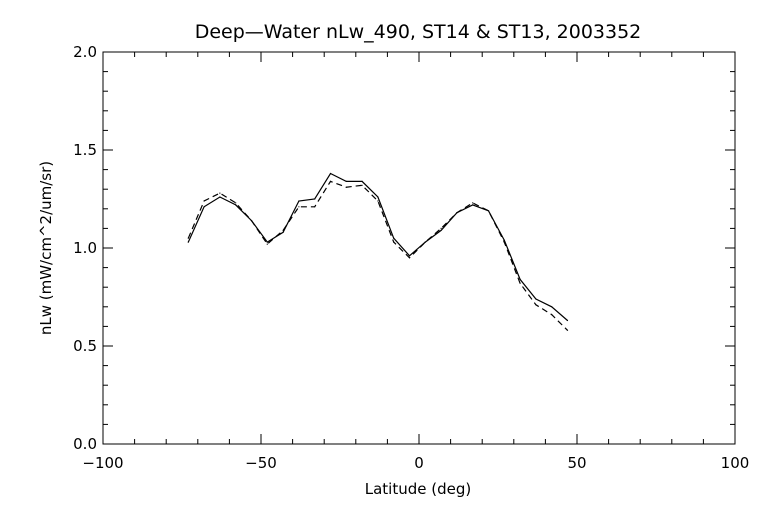 This screenshot has width=768, height=512. What do you see at coordinates (46, 248) in the screenshot?
I see `y-axis-label: nLw (mW/cm^2/um/sr)` at bounding box center [46, 248].